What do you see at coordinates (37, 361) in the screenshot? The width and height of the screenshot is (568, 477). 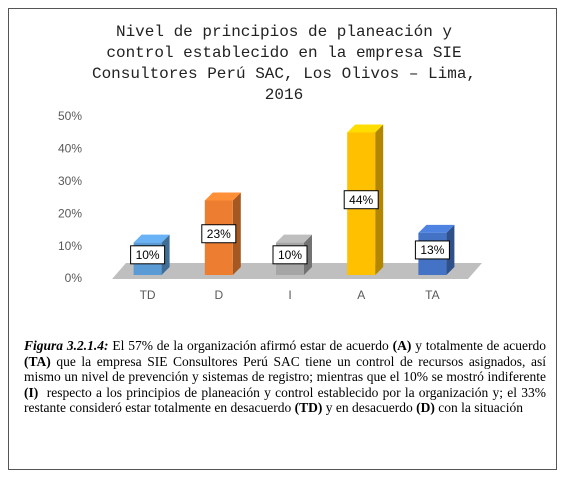 I see `caption-text: (TA)` at bounding box center [37, 361].